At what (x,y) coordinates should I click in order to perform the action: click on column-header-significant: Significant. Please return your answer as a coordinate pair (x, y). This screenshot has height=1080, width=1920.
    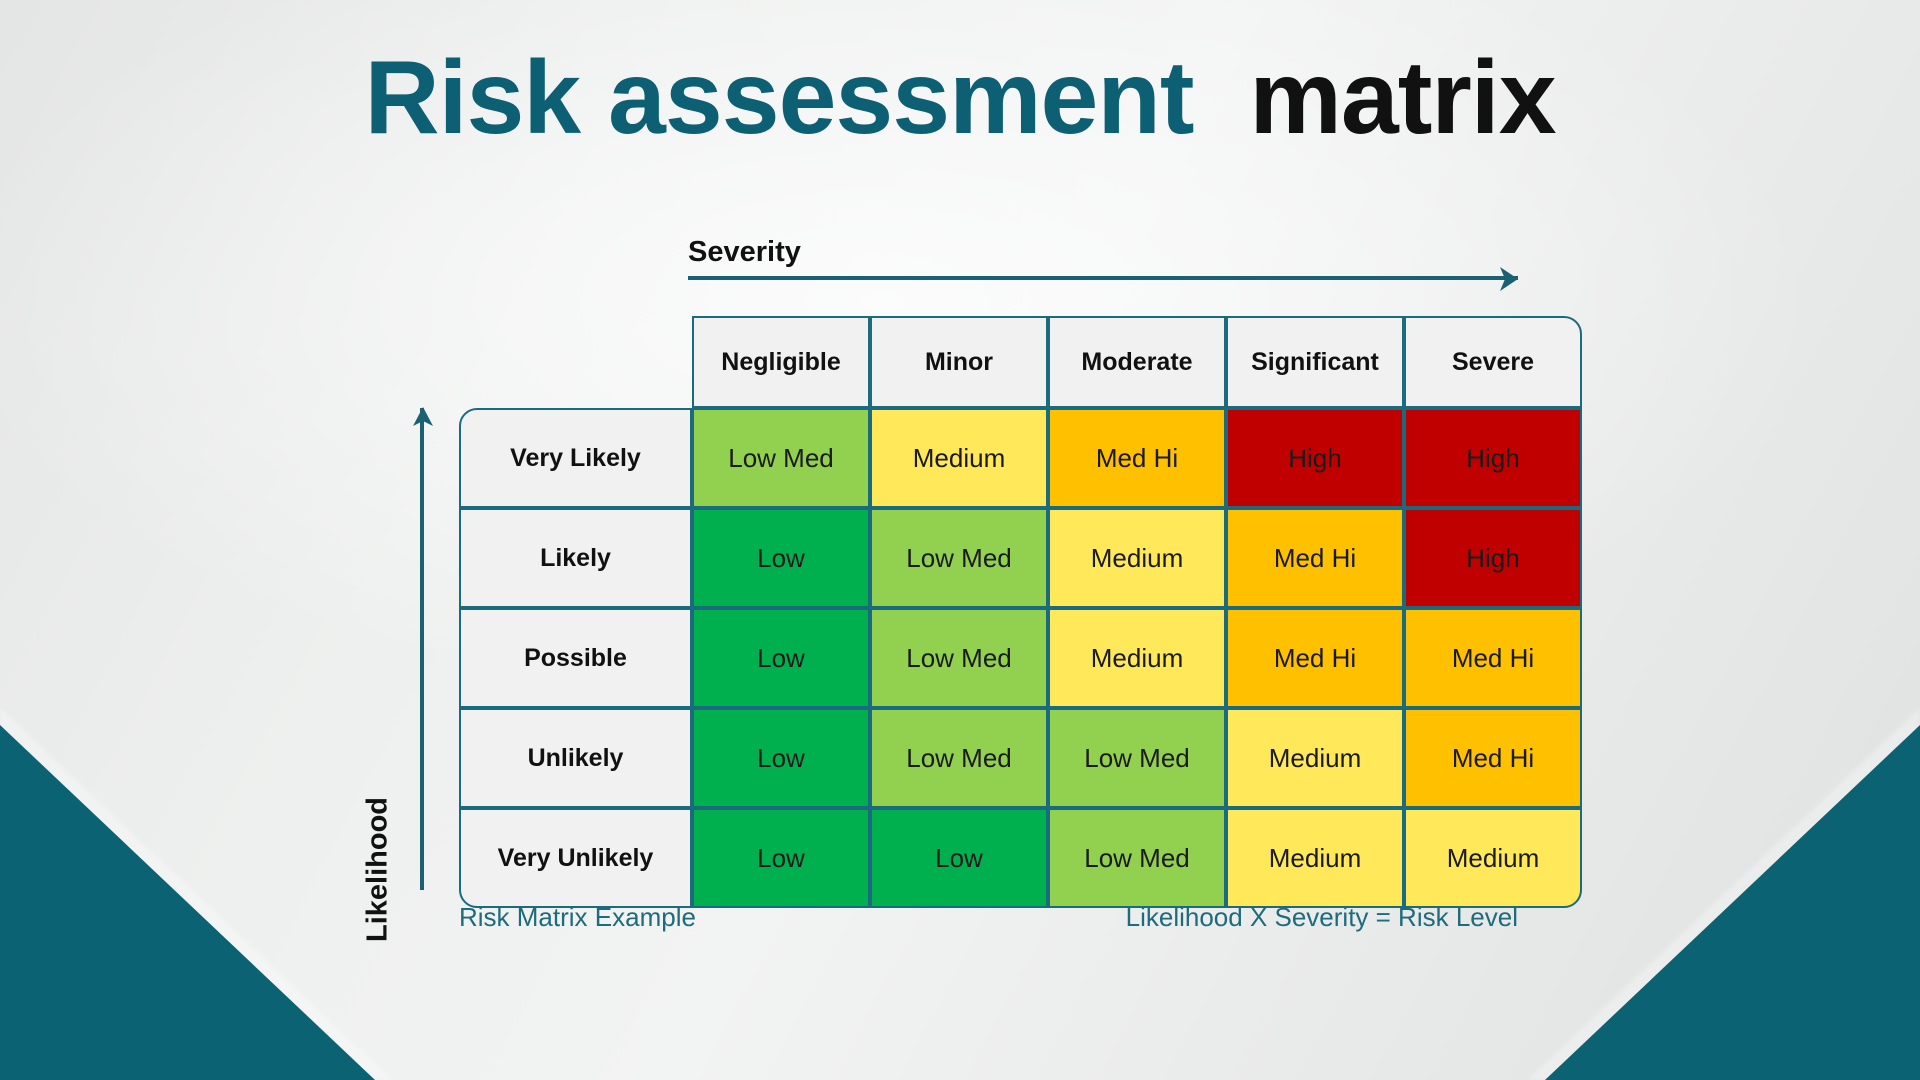
    Looking at the image, I should click on (1315, 362).